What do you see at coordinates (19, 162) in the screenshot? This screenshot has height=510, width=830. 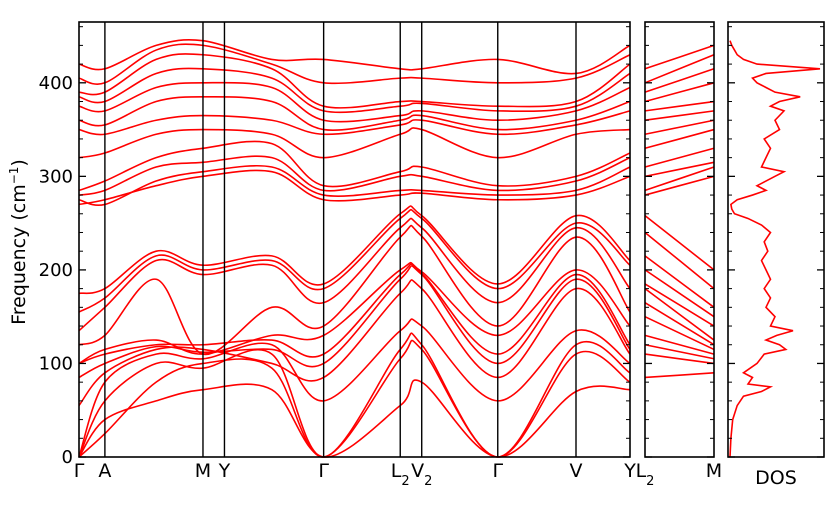 I see `y-axis-label-close-paren: )` at bounding box center [19, 162].